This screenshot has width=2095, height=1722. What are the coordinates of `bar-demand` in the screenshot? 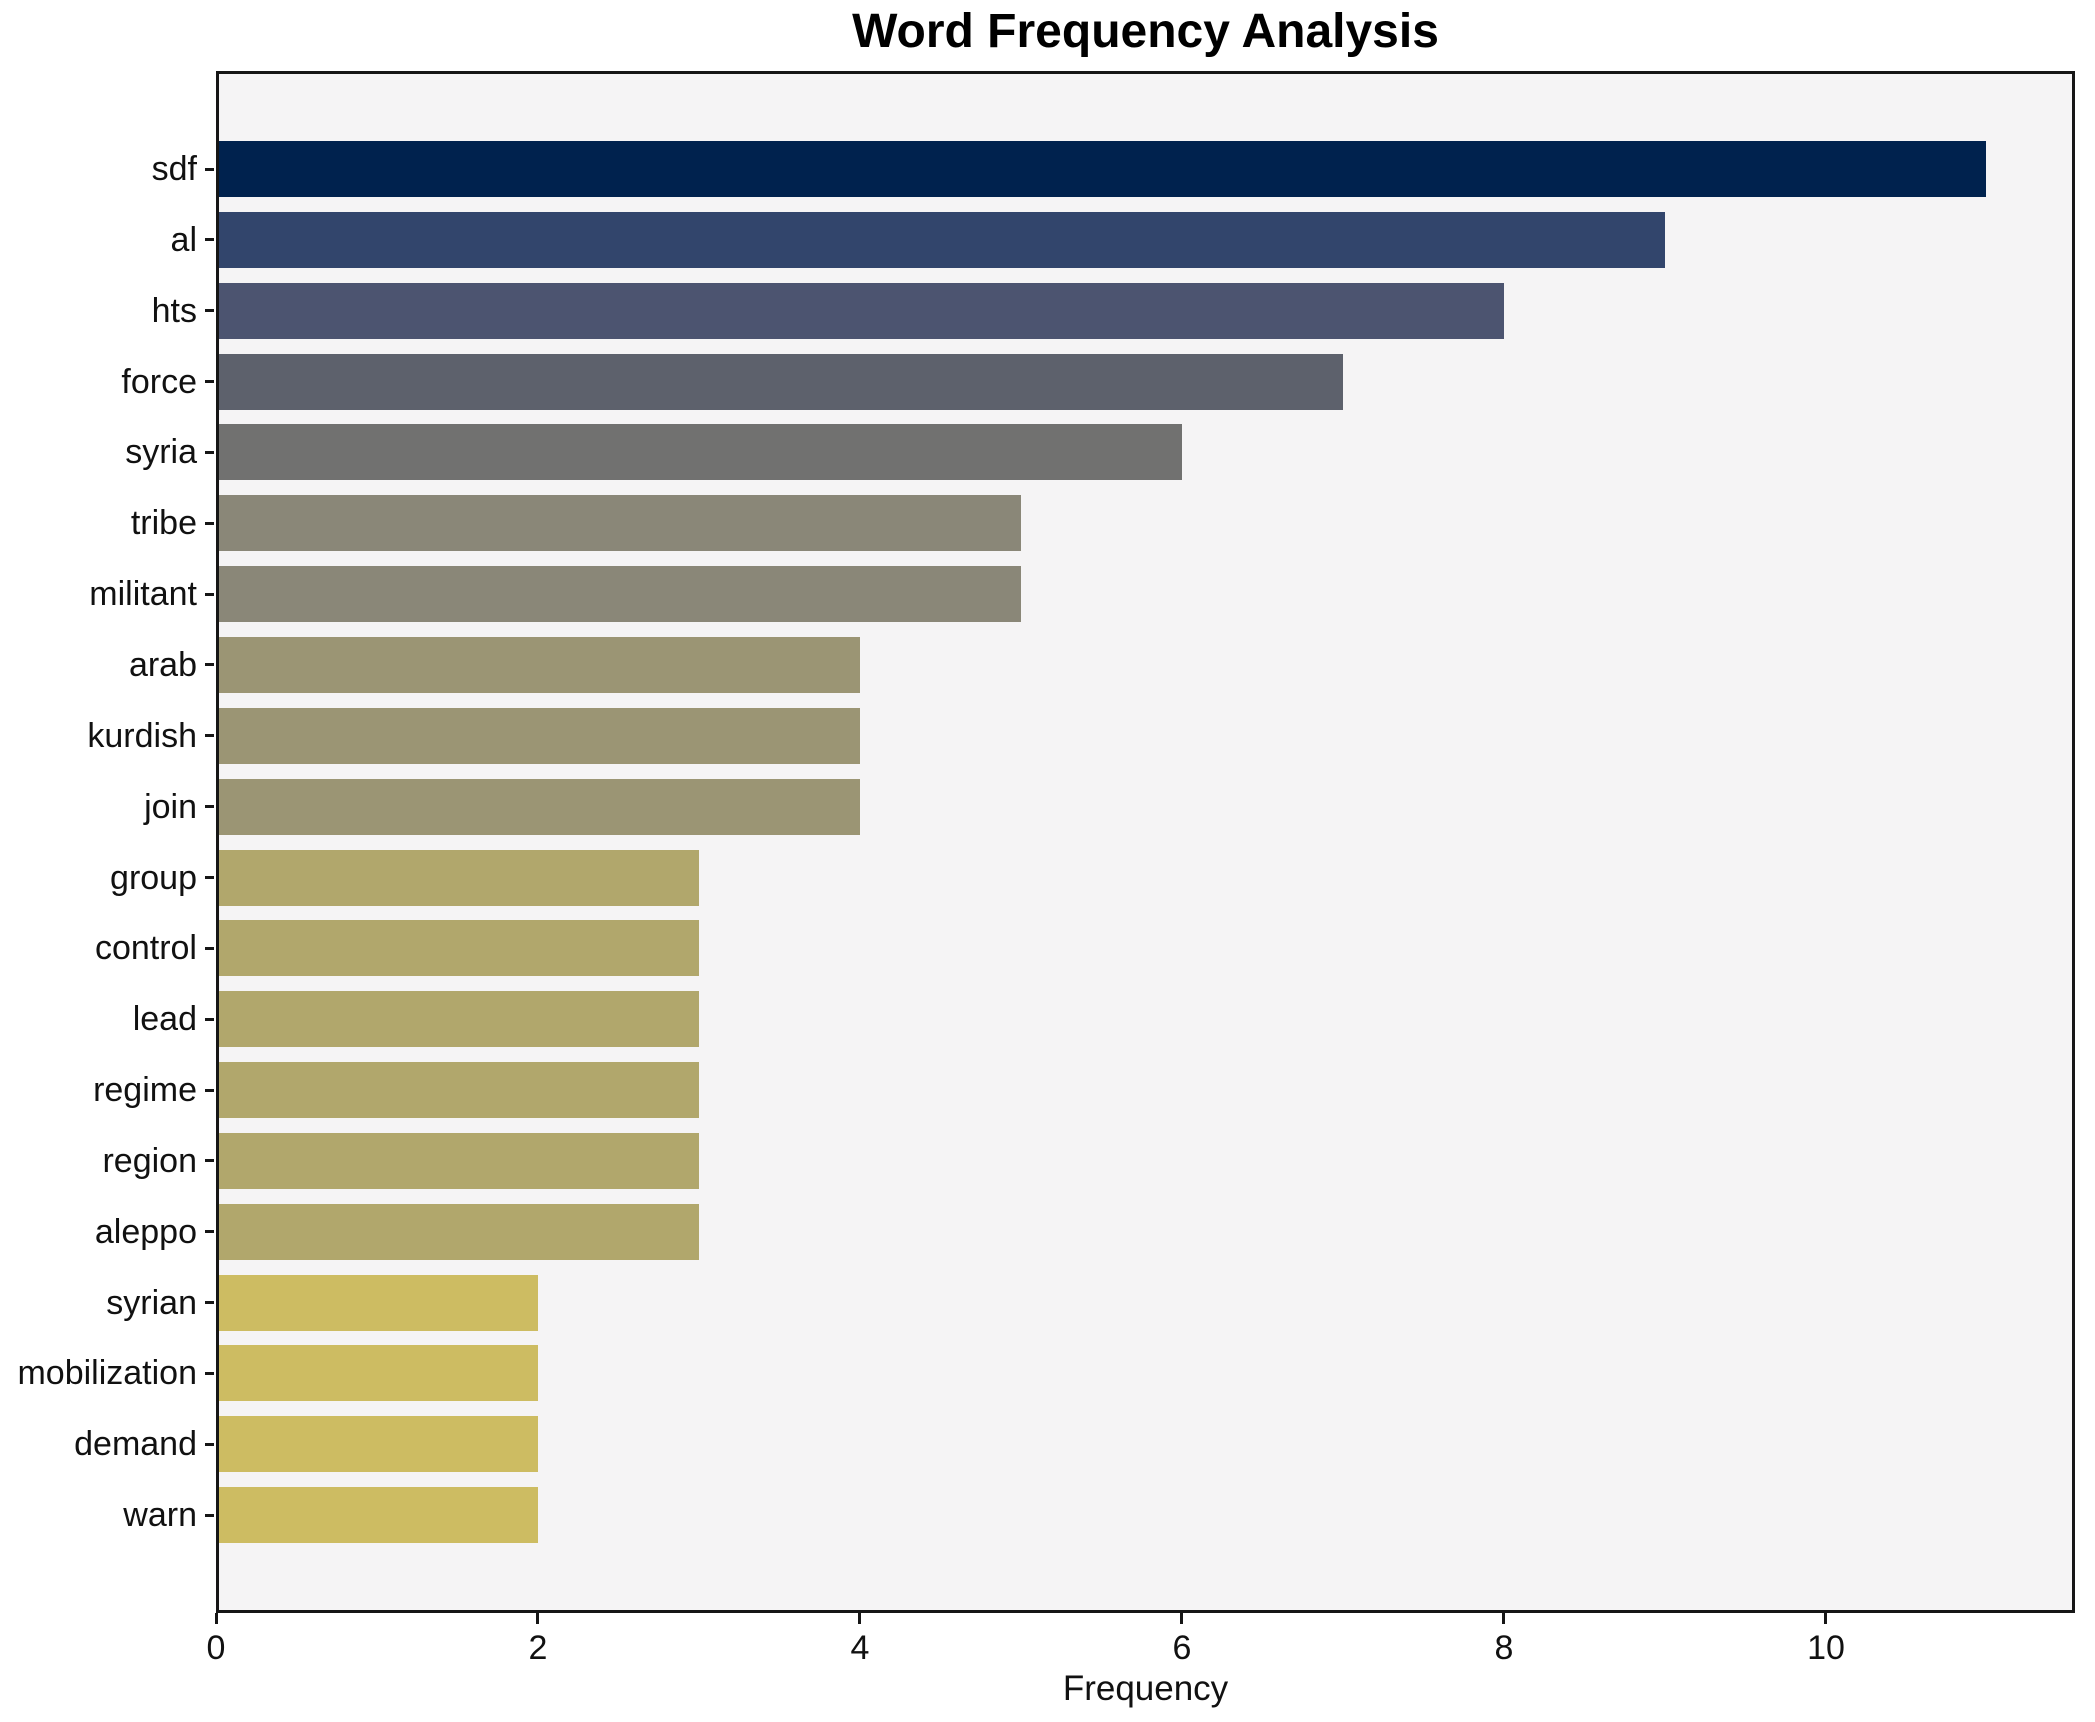 It's located at (378, 1444).